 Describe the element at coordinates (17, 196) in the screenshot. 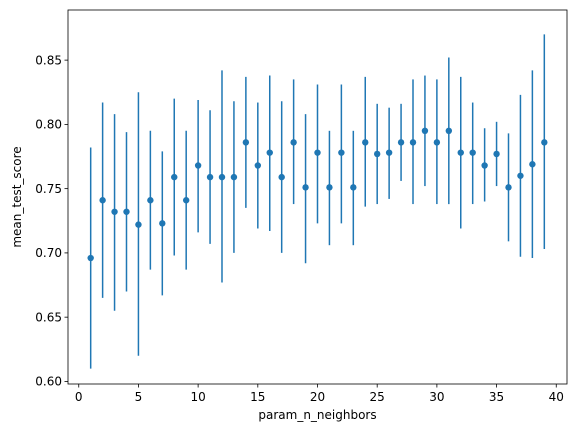

I see `y-axis-label: mean_test_score` at that location.